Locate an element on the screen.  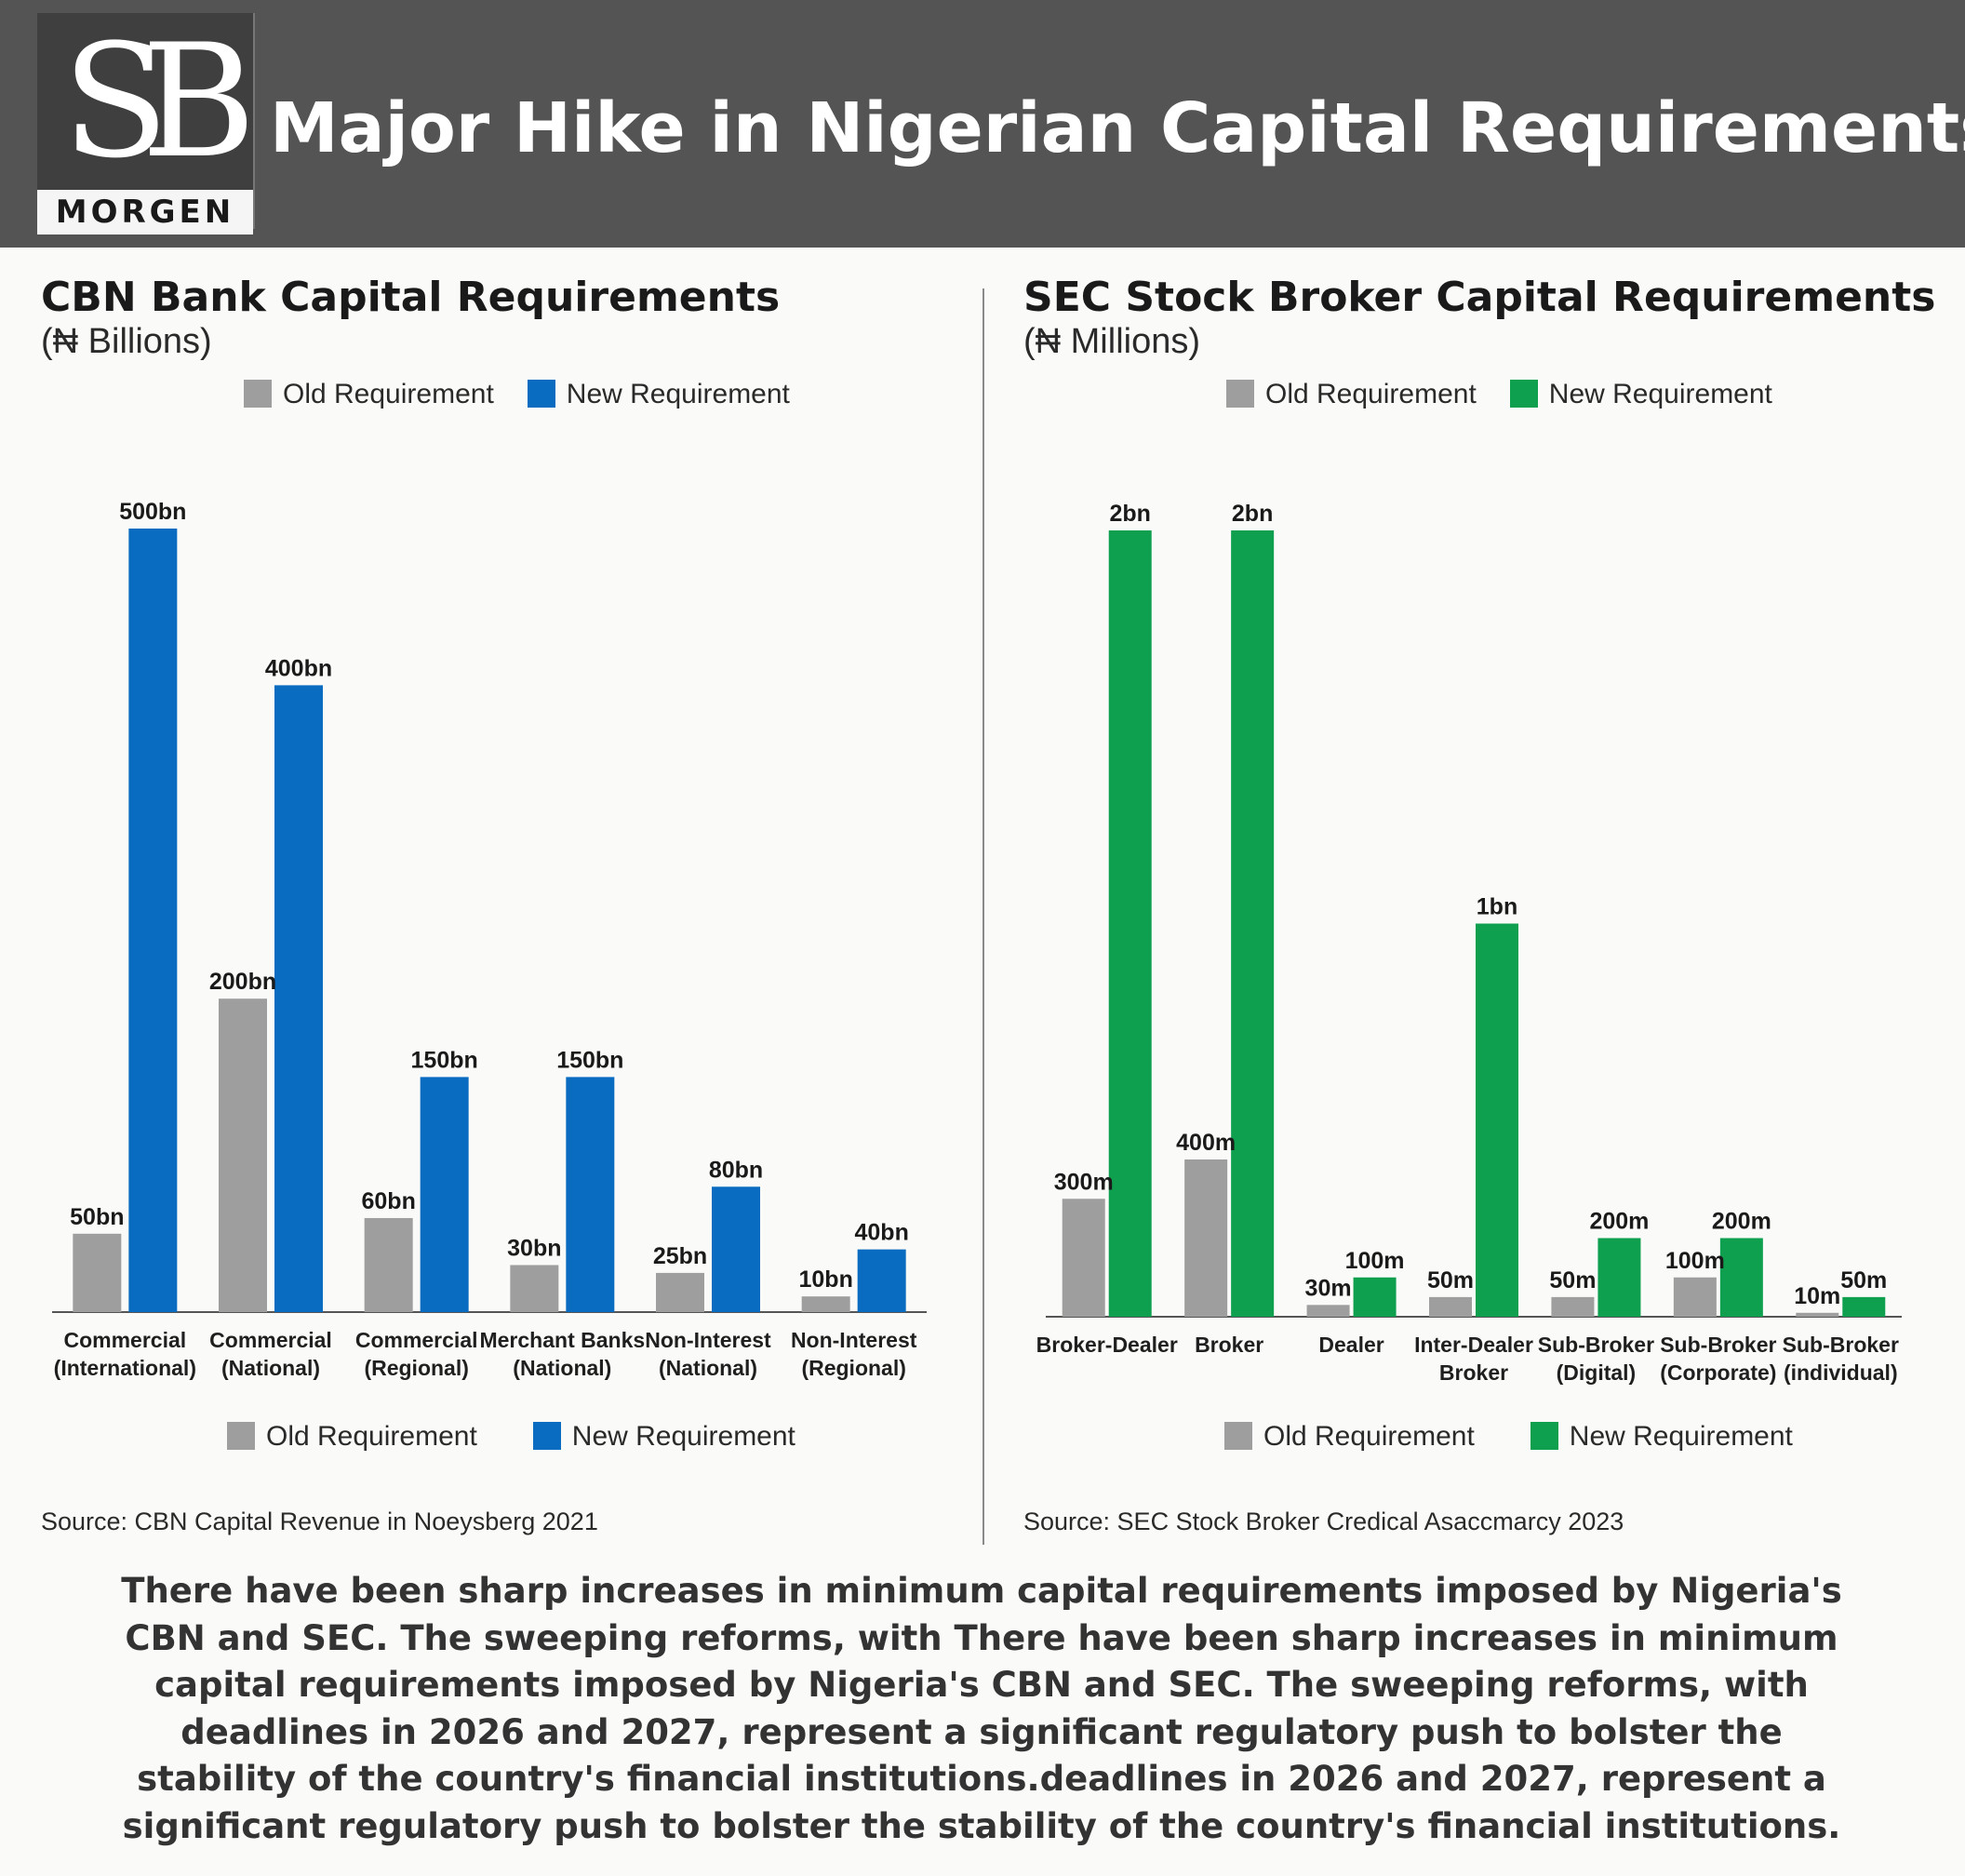
cbn-data-label-new: 400bn is located at coordinates (298, 668).